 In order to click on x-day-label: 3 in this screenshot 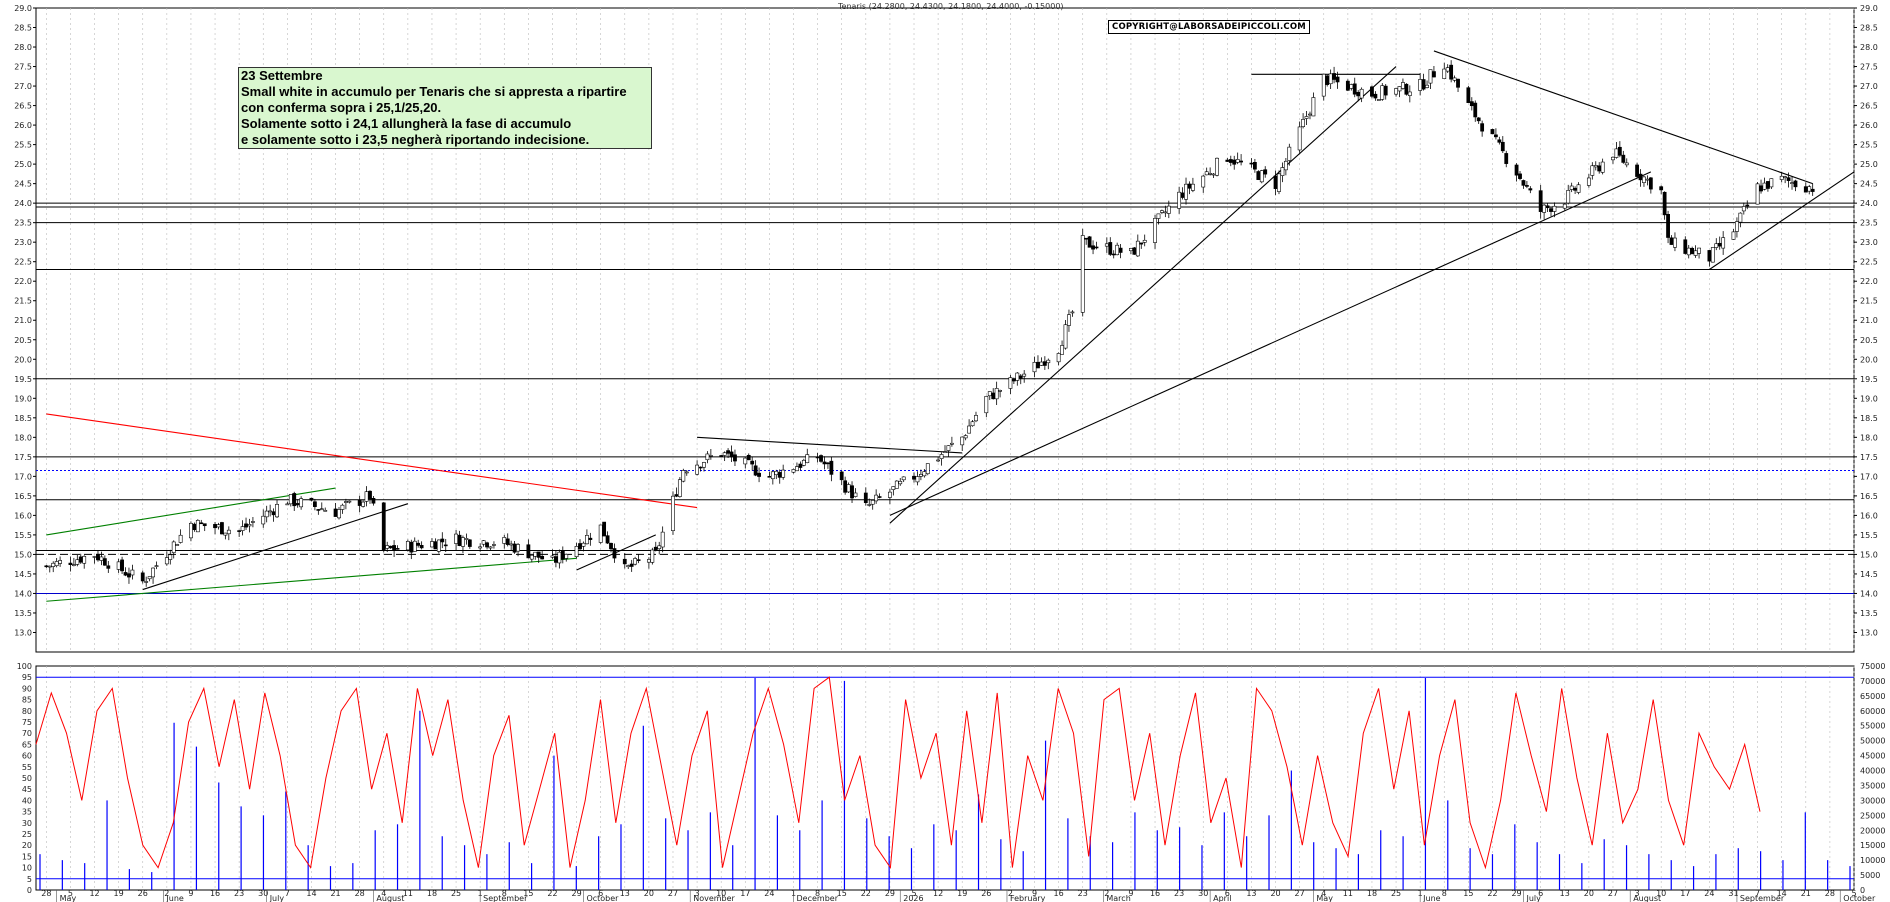, I will do `click(697, 893)`.